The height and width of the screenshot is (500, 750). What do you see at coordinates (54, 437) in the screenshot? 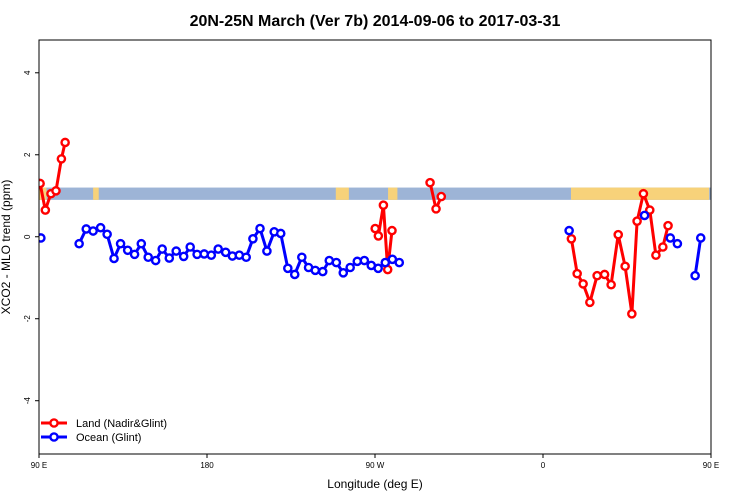
I see `legend-swatch-marker` at bounding box center [54, 437].